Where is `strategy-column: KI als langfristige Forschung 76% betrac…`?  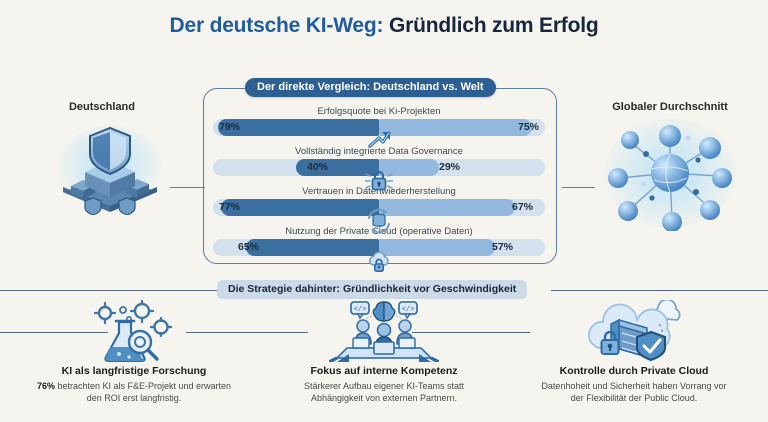
strategy-column: KI als langfristige Forschung 76% betrac… is located at coordinates (134, 352).